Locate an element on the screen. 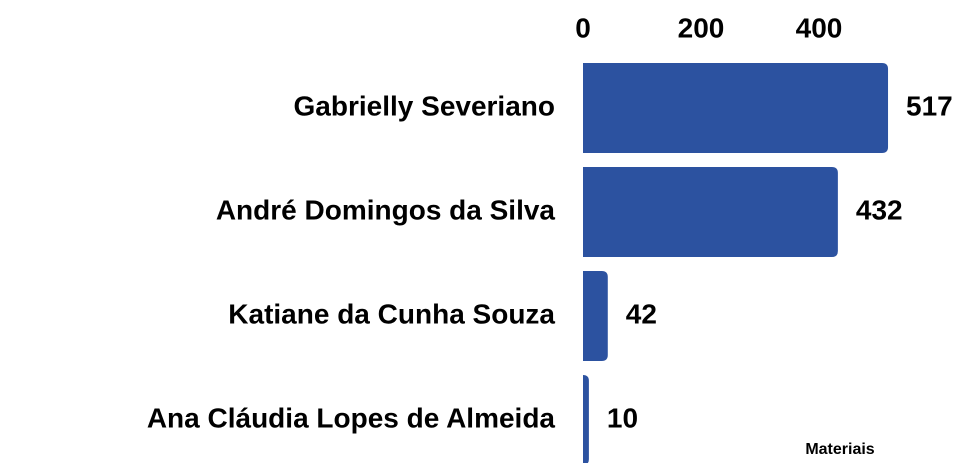 The width and height of the screenshot is (963, 463). x-axis-label: Materiais is located at coordinates (839, 449).